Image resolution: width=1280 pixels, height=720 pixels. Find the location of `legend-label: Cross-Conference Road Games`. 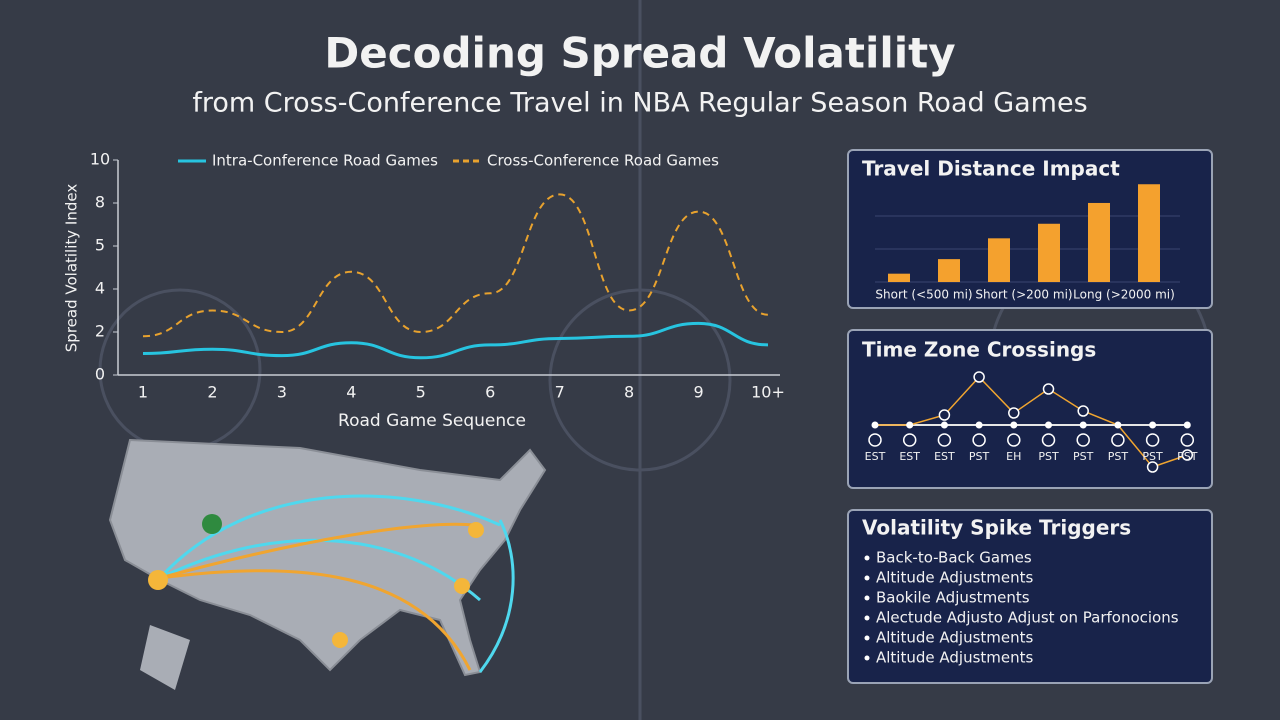

legend-label: Cross-Conference Road Games is located at coordinates (603, 161).